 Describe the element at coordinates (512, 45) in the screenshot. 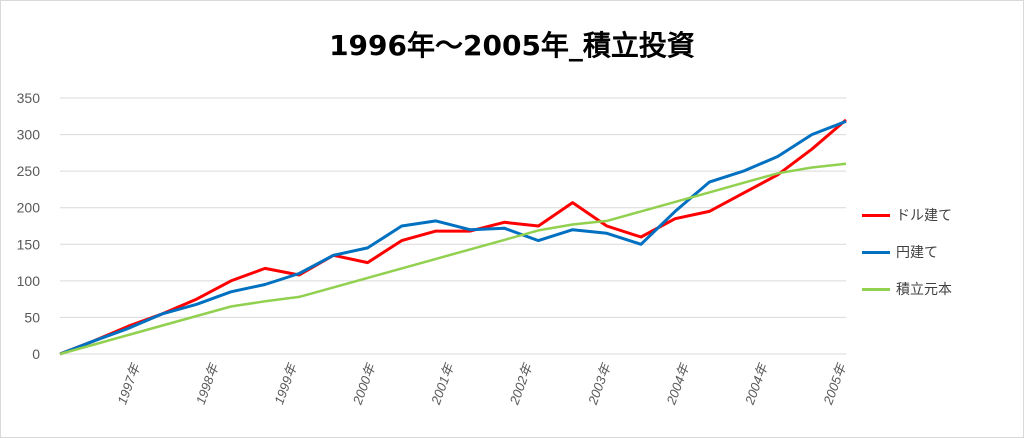

I see `chart-title: 1996年～2005年_積立投資` at that location.